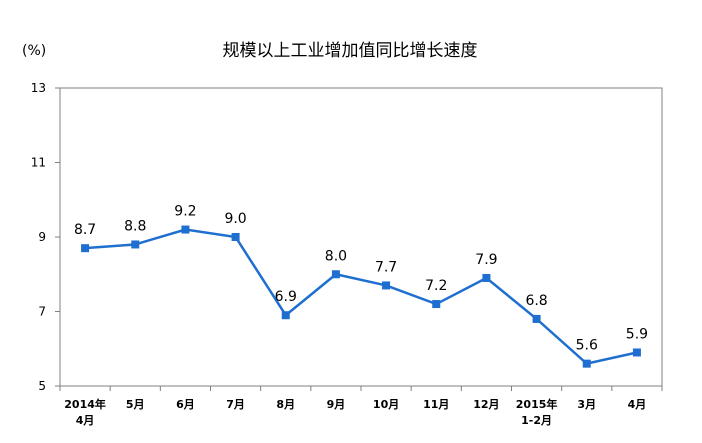 The image size is (702, 443). Describe the element at coordinates (336, 256) in the screenshot. I see `data-label: 8.0` at that location.